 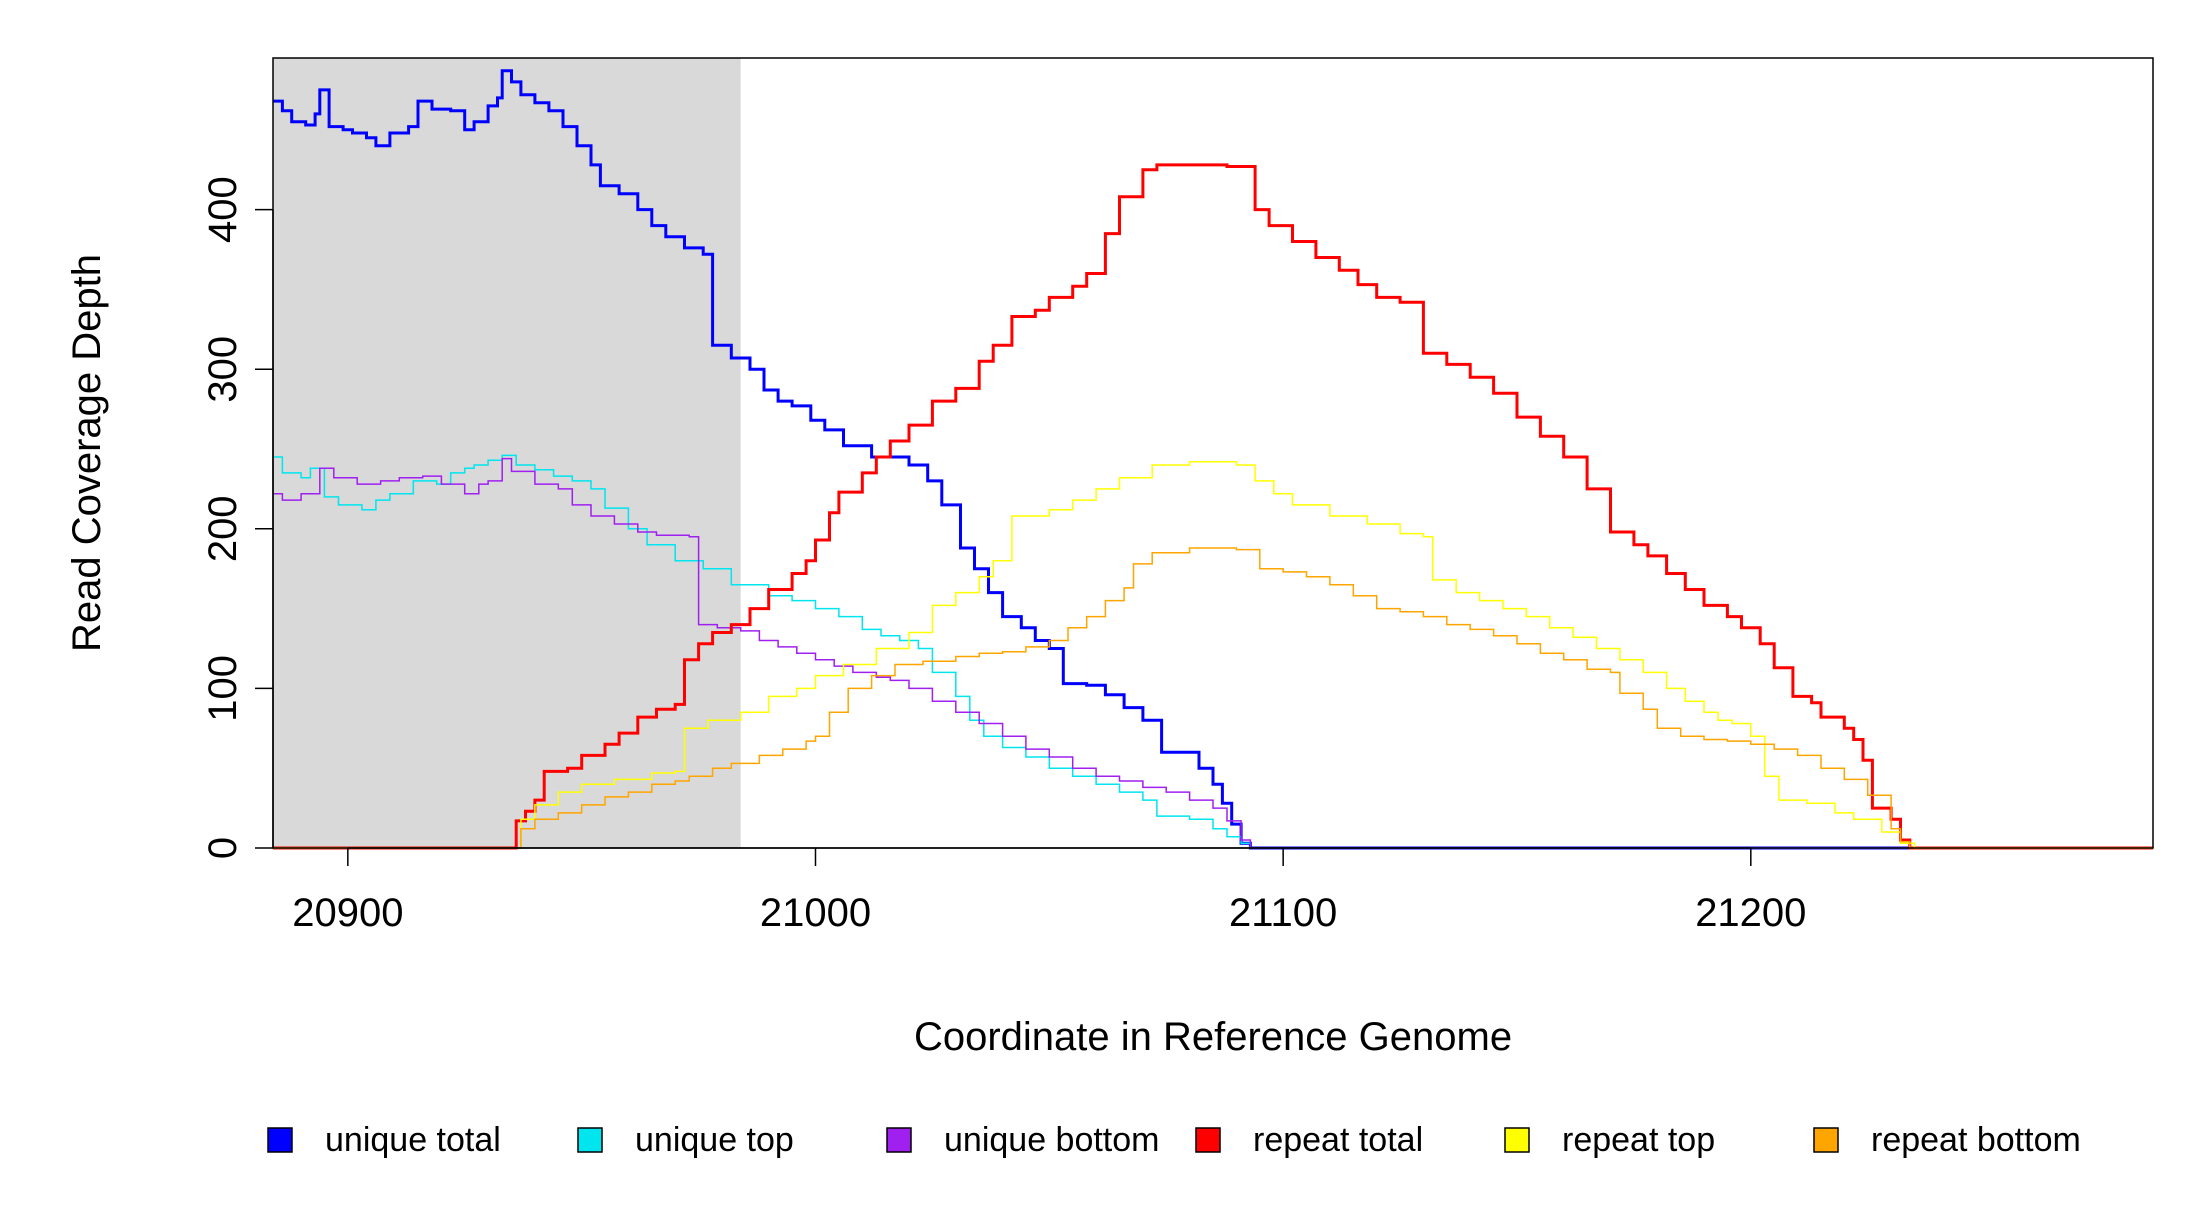 What do you see at coordinates (223, 848) in the screenshot?
I see `y-tick-label: 0` at bounding box center [223, 848].